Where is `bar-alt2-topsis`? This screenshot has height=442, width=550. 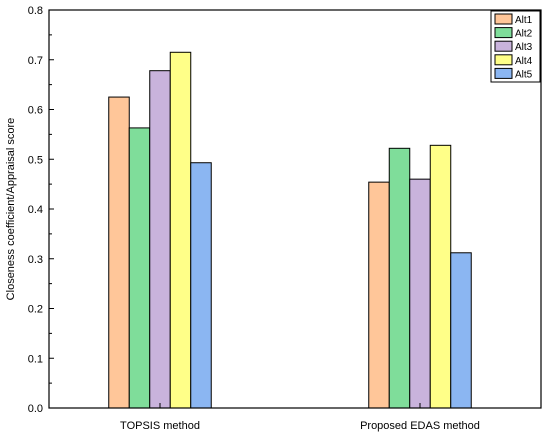 bar-alt2-topsis is located at coordinates (139, 268).